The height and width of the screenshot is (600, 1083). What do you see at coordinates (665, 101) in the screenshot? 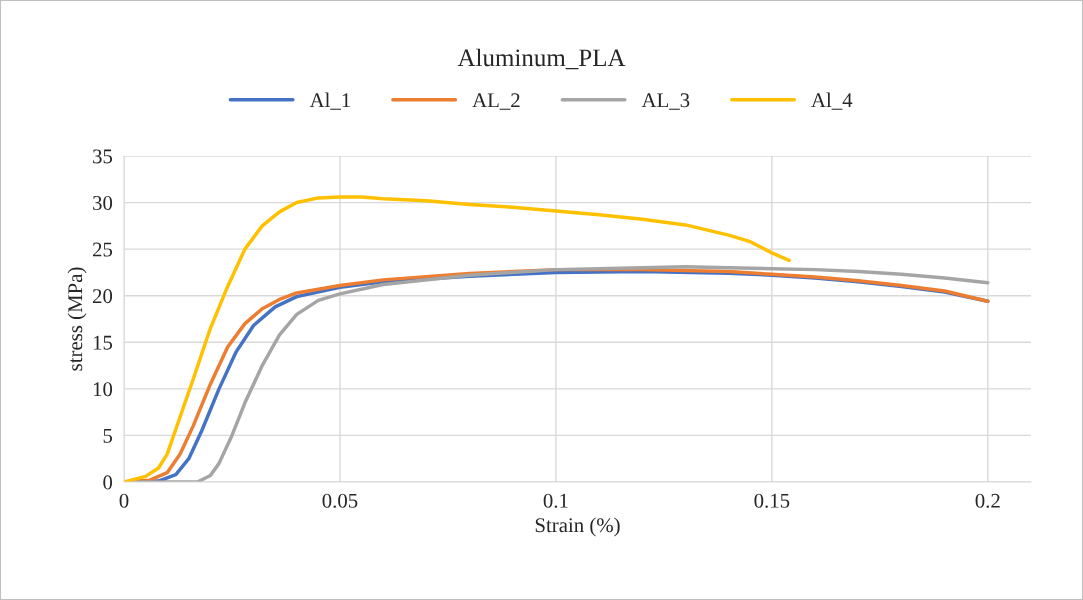
I see `legend-label: AL_3` at bounding box center [665, 101].